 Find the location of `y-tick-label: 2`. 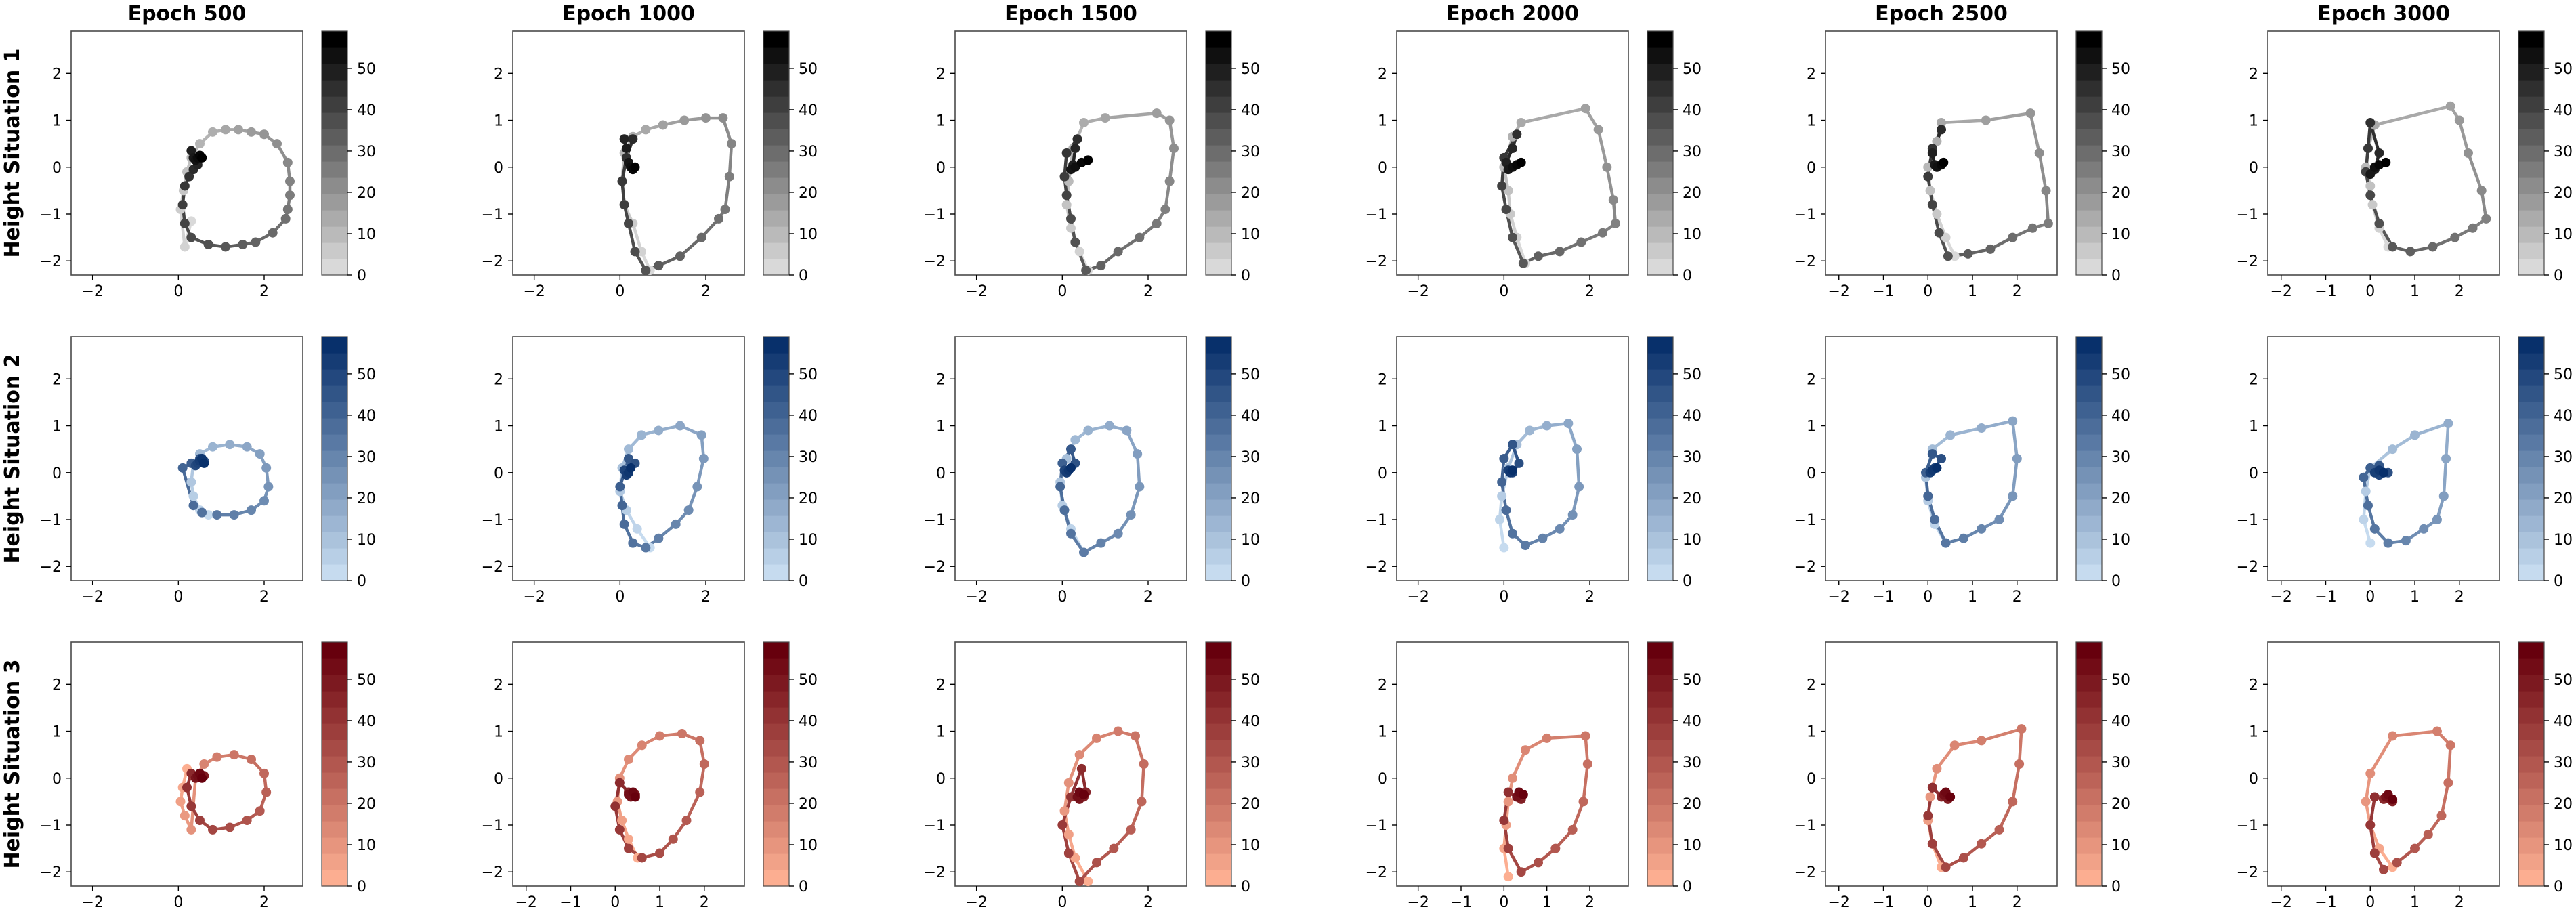

y-tick-label: 2 is located at coordinates (1812, 380).